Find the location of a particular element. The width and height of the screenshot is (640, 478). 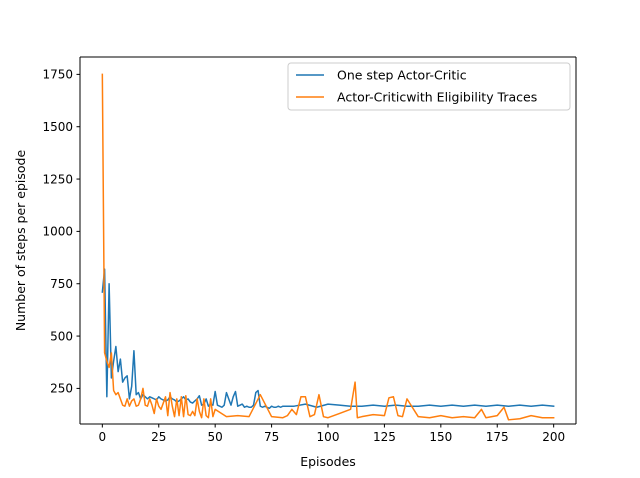

x-tick-label: 175 is located at coordinates (497, 437).